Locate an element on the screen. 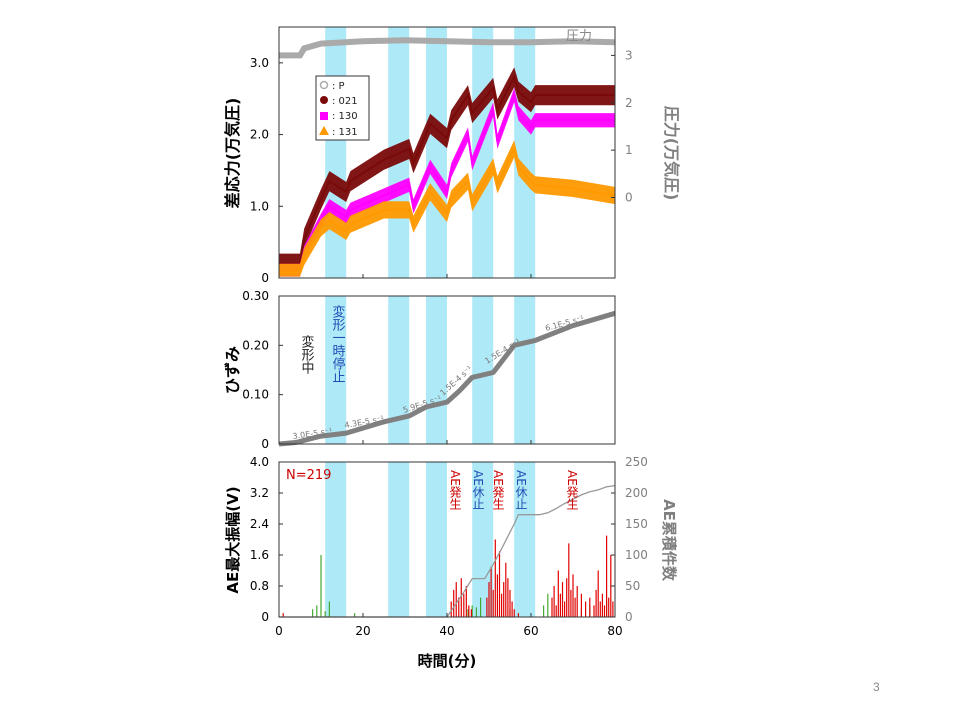  ae-cumulative-line is located at coordinates (447, 551).